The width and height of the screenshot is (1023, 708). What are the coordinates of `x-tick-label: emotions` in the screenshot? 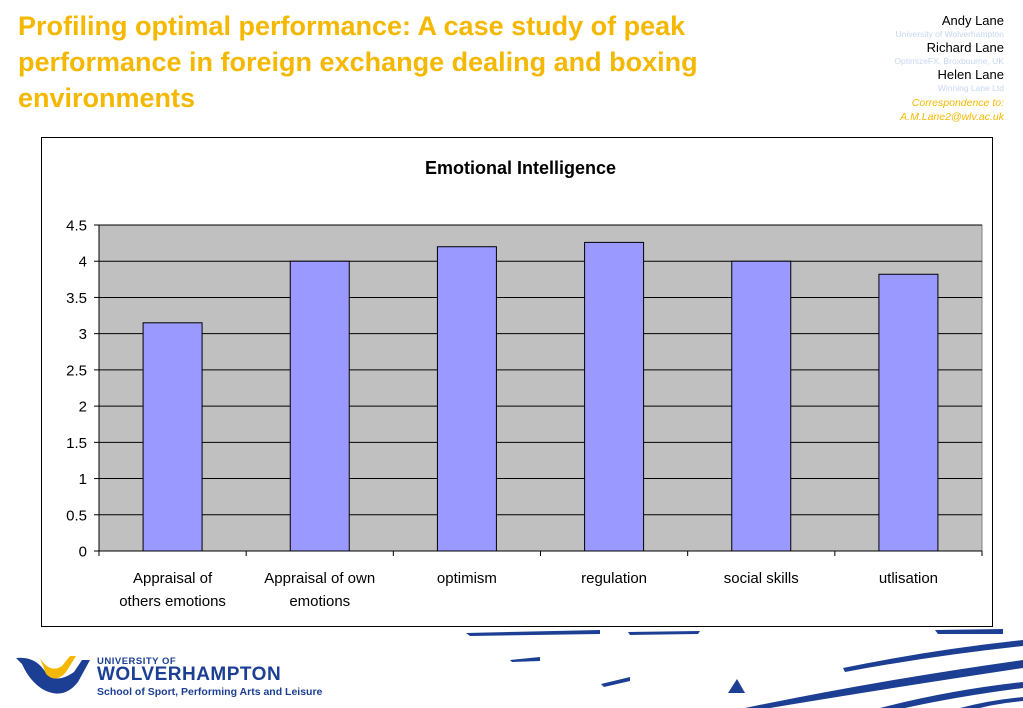 It's located at (319, 601).